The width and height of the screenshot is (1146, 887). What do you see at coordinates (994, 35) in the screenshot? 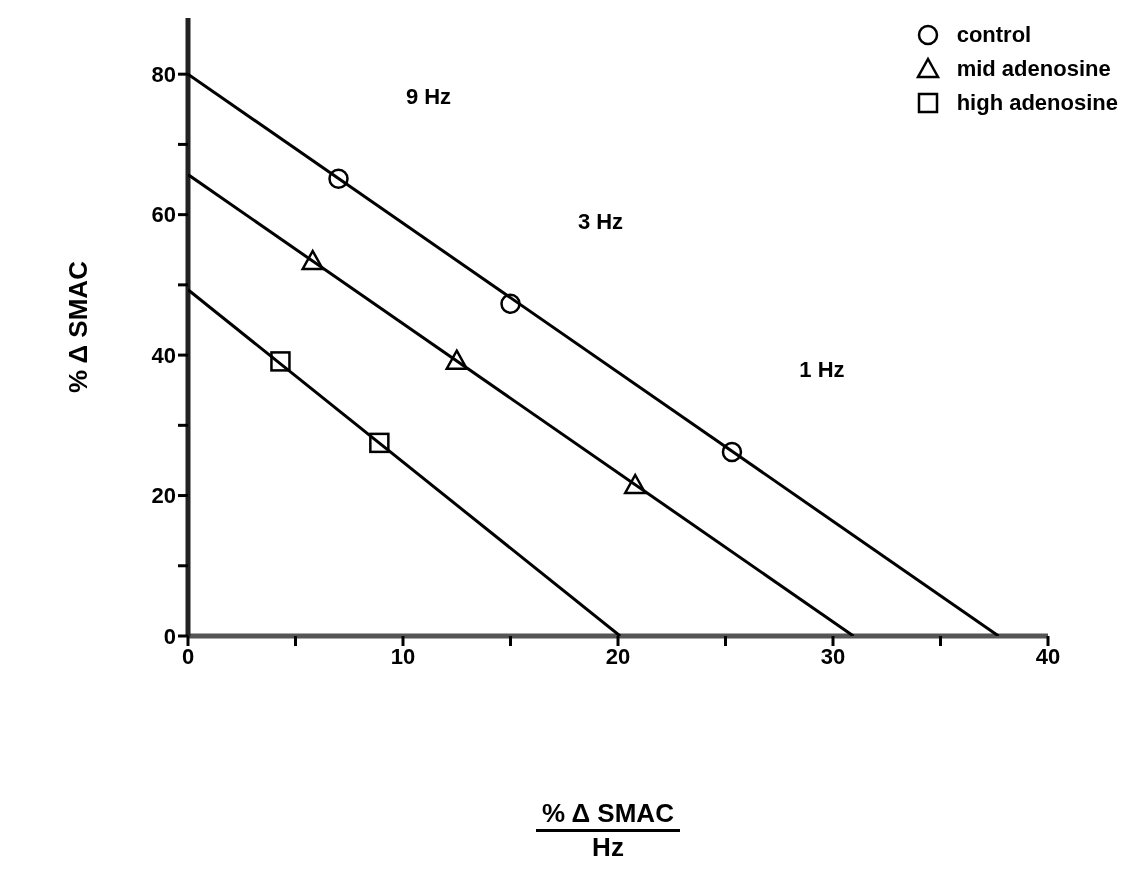
I see `legend-label: control` at bounding box center [994, 35].